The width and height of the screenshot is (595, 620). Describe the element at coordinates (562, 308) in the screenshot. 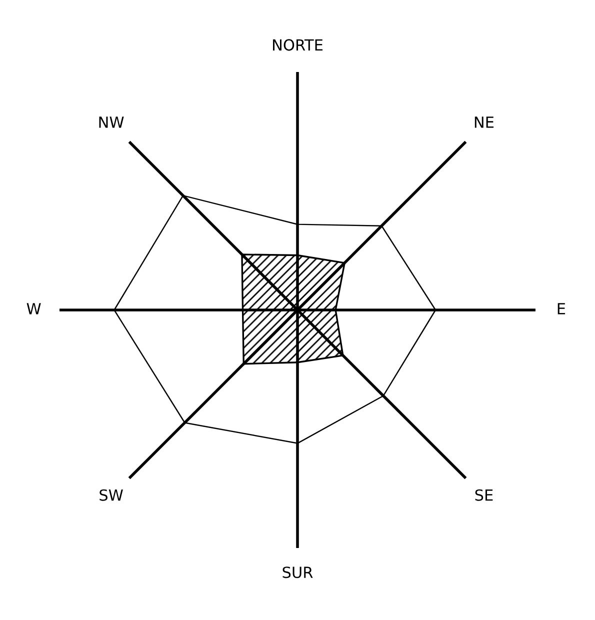

I see `spoke-label: E` at that location.